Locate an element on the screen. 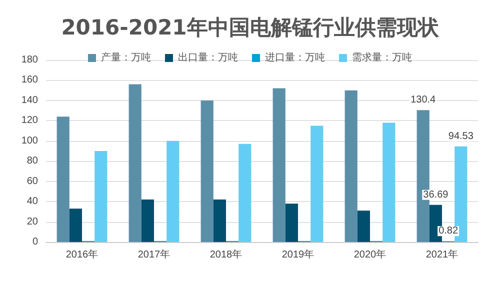 This screenshot has width=500, height=290. data-label: 36.69 is located at coordinates (436, 194).